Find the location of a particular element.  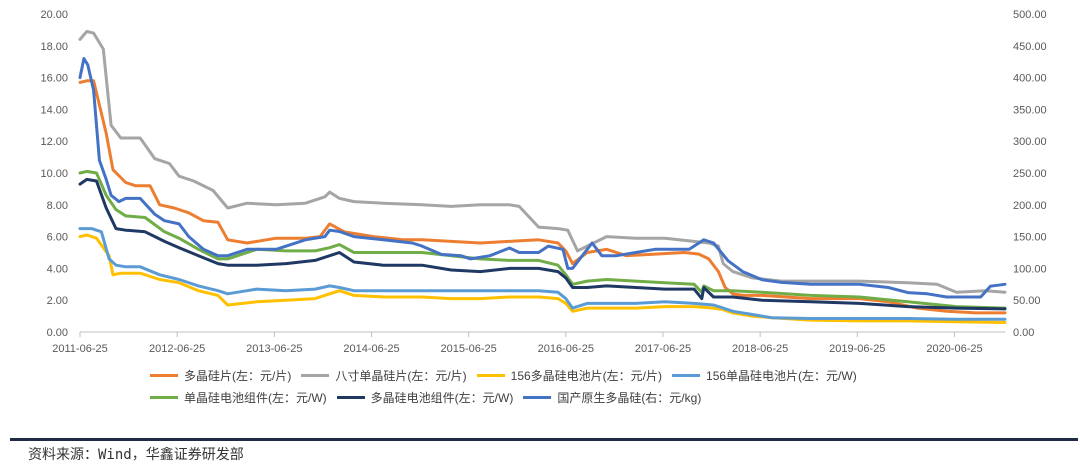

x-tick-label: 2012-06-25 is located at coordinates (177, 349).